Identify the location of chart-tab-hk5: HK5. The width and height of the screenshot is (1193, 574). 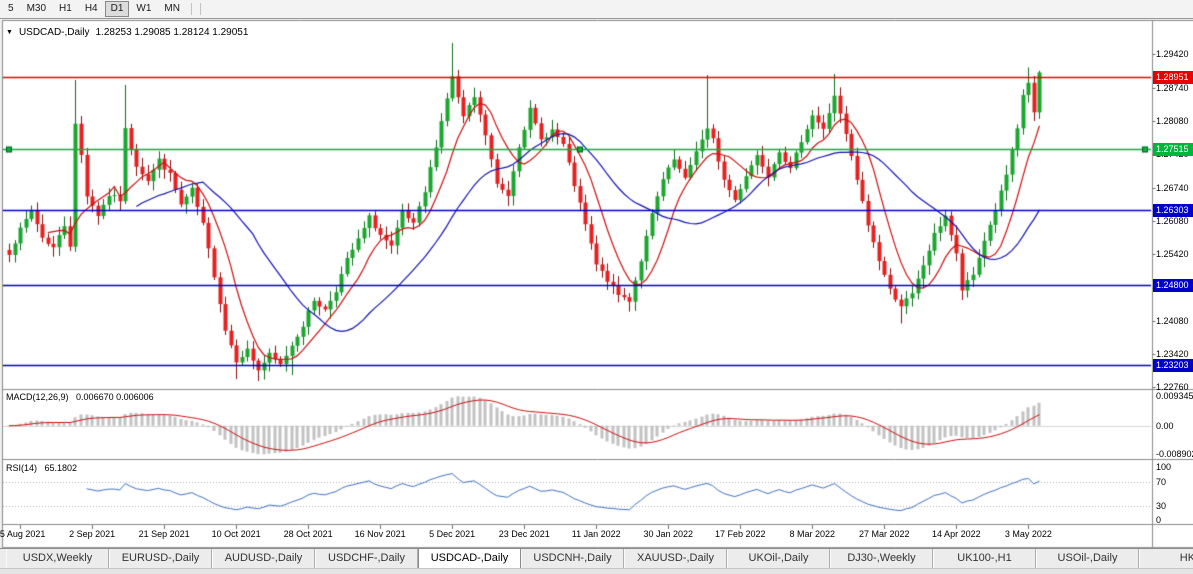
(1166, 558).